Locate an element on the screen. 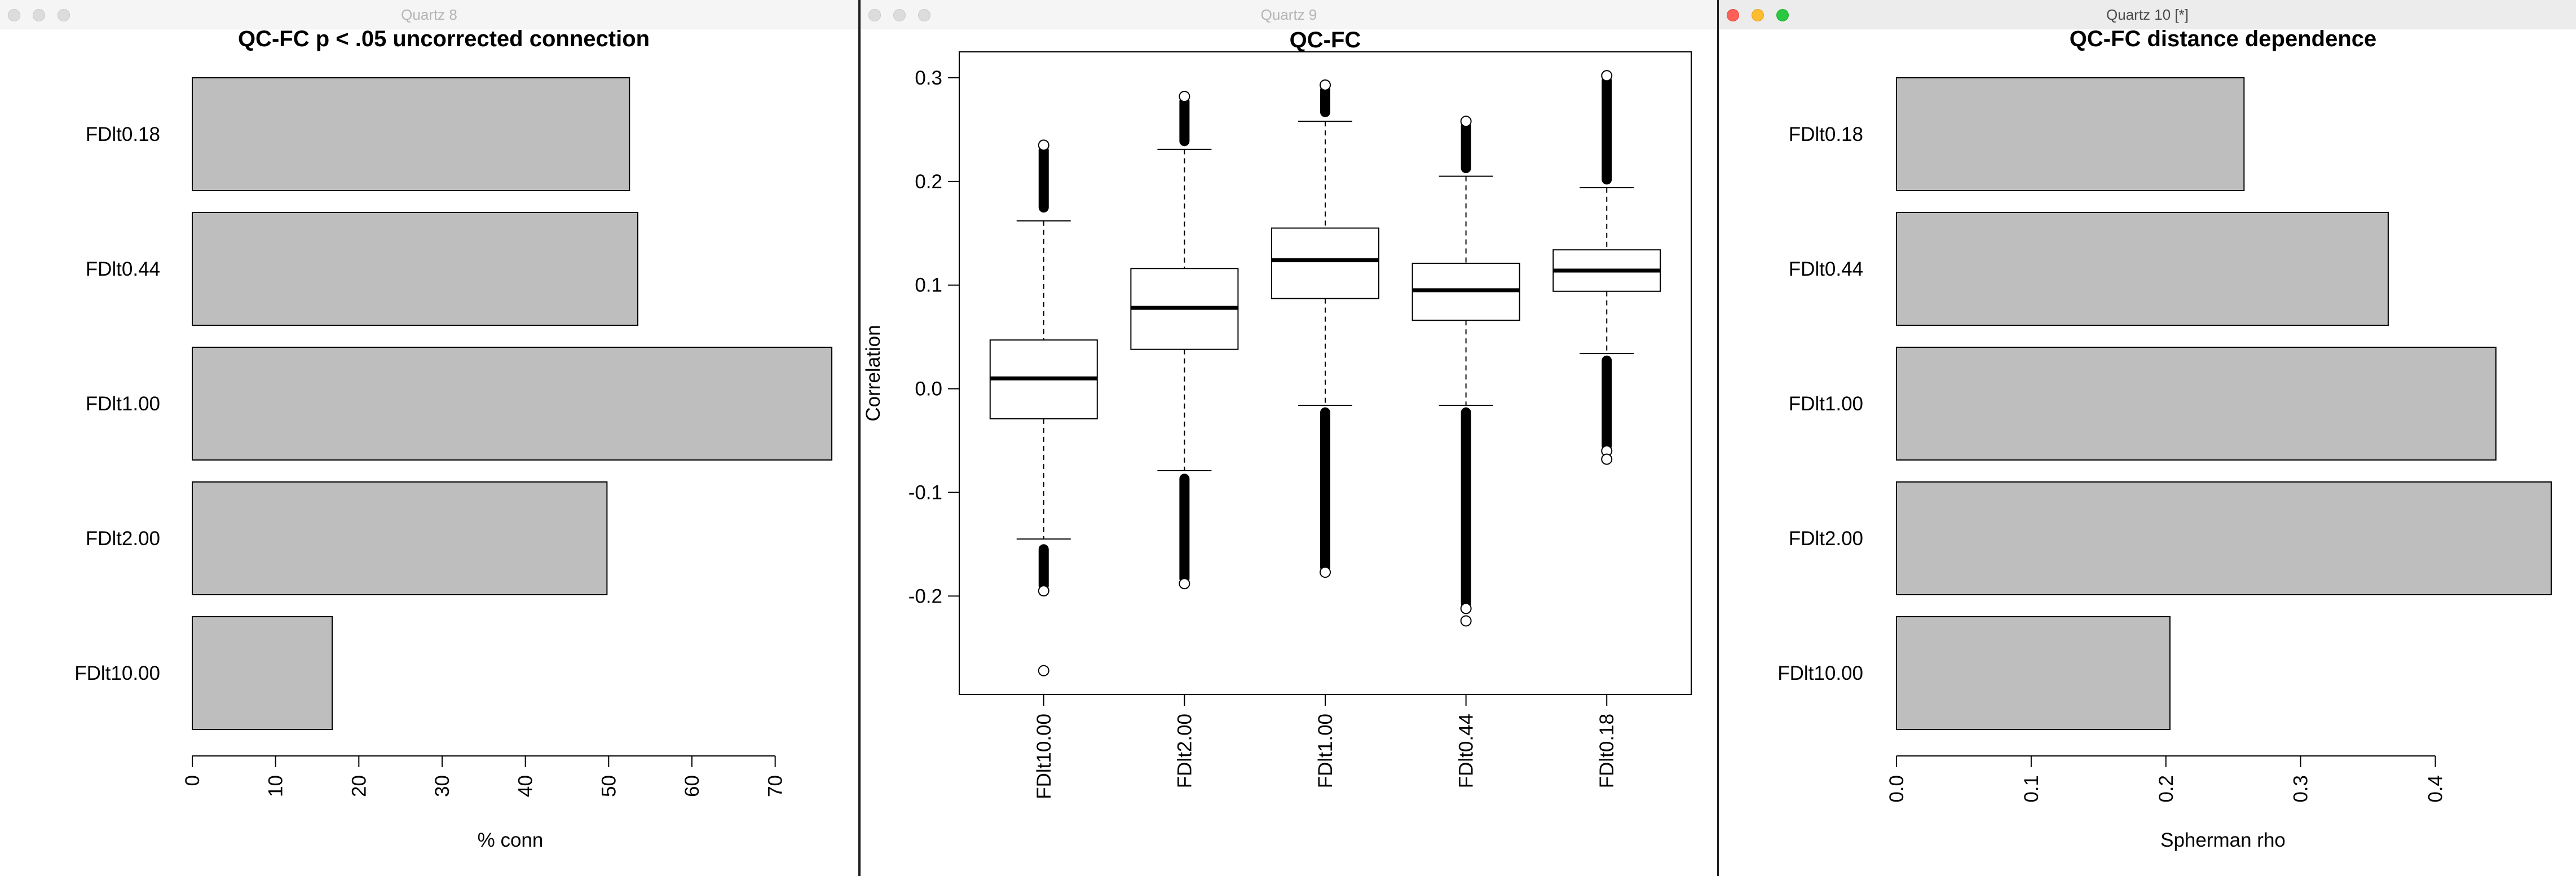 The height and width of the screenshot is (876, 2576). x-tick-label: 0.3 is located at coordinates (2301, 789).